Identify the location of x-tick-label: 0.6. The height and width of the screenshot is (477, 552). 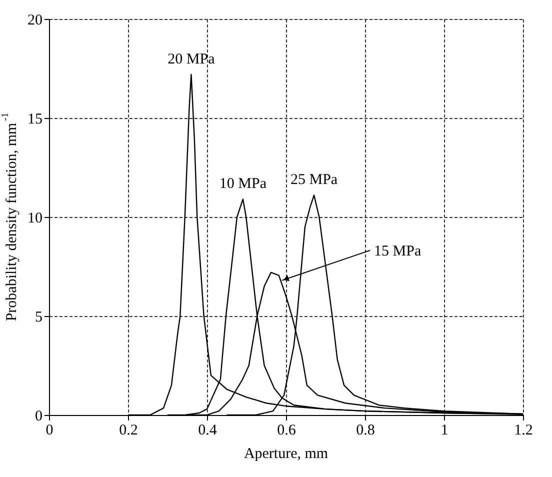
(286, 430).